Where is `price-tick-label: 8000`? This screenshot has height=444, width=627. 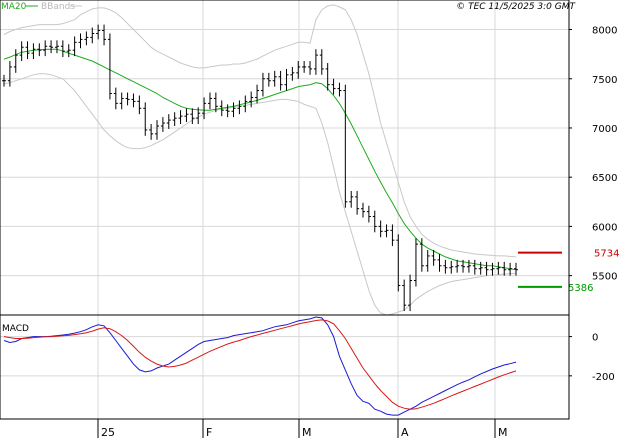
price-tick-label: 8000 is located at coordinates (604, 31).